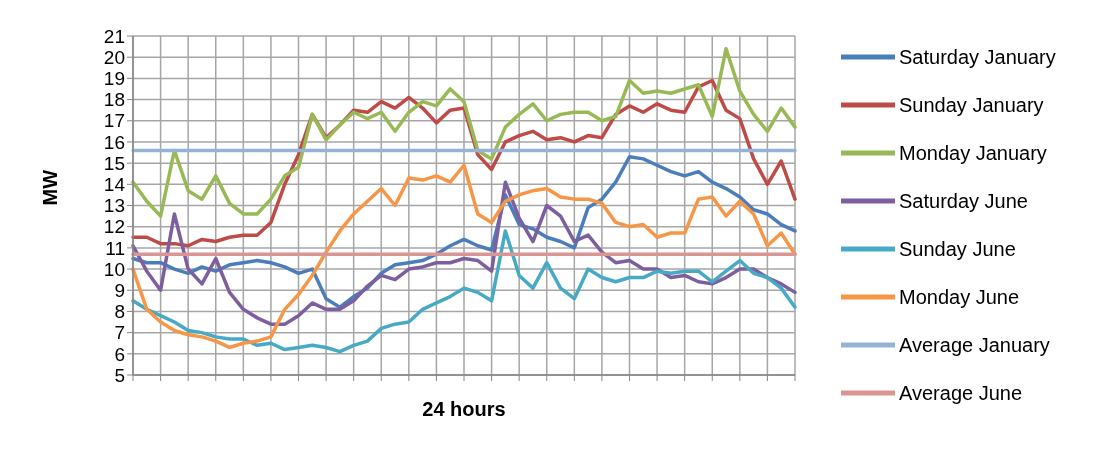 This screenshot has width=1101, height=450. What do you see at coordinates (119, 290) in the screenshot?
I see `y-tick-label: 9` at bounding box center [119, 290].